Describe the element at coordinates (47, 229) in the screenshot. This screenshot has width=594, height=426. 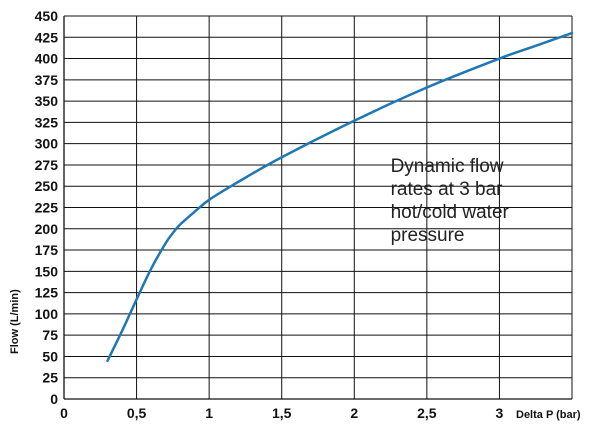
I see `y-tick-label: 200` at that location.